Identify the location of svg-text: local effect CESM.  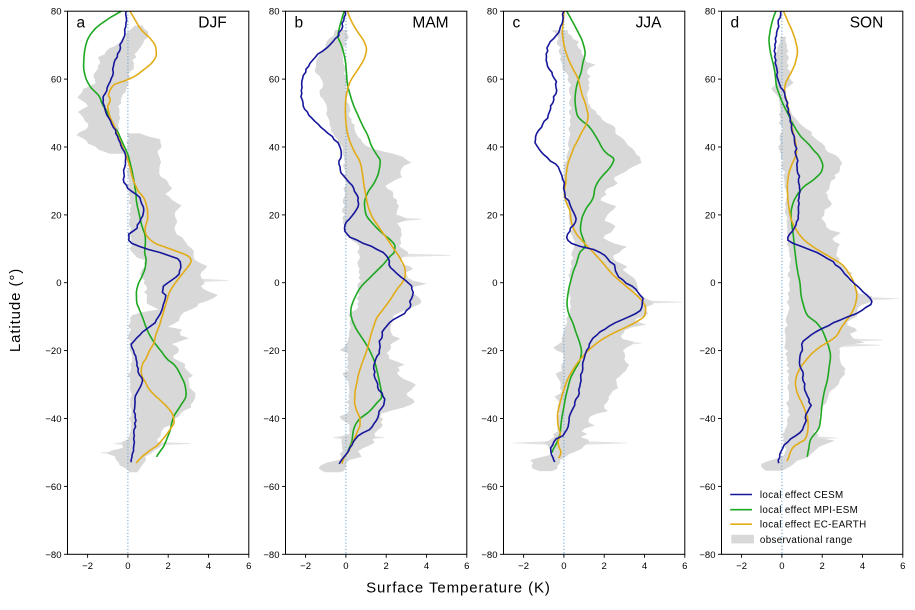
(802, 495).